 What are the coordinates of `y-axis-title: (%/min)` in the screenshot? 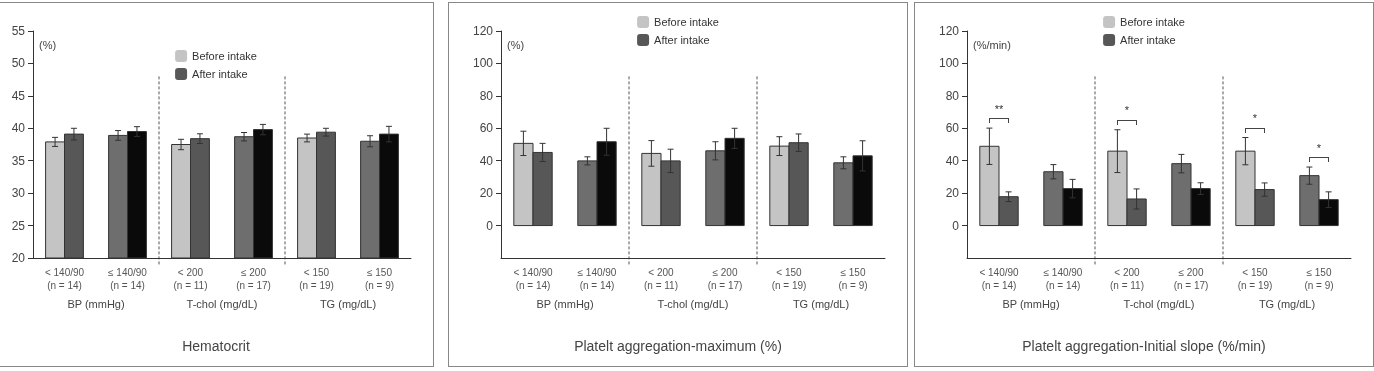 It's located at (992, 44).